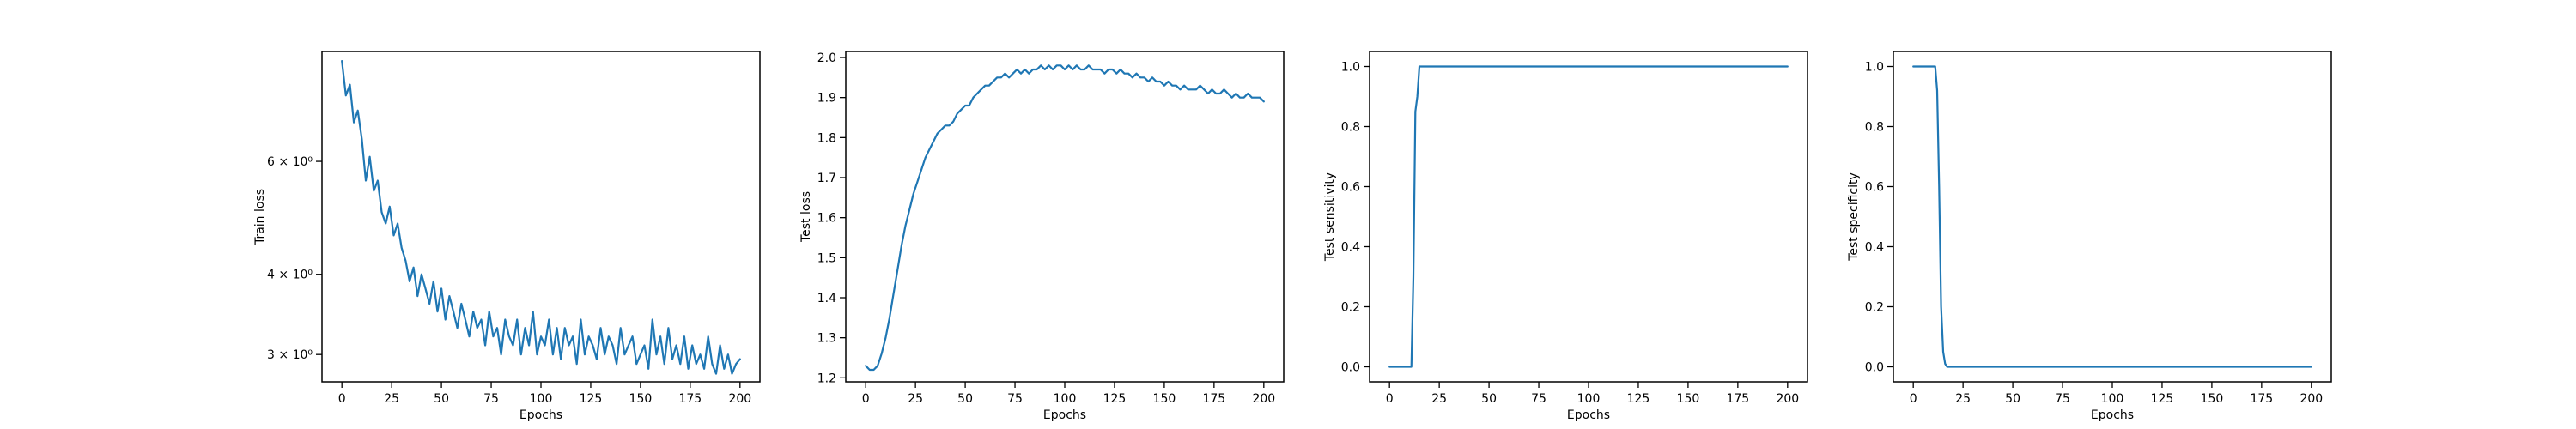 Image resolution: width=2576 pixels, height=429 pixels. Describe the element at coordinates (826, 178) in the screenshot. I see `y-tick-label: 1.7` at that location.